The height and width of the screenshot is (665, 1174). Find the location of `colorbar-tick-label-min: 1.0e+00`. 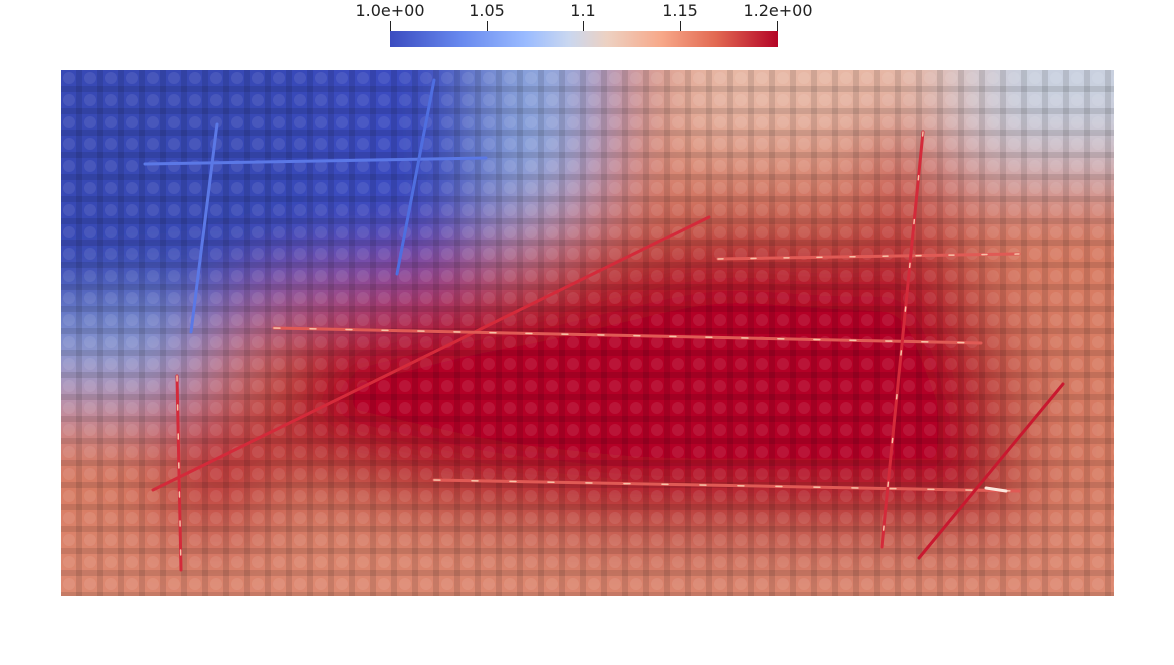

colorbar-tick-label-min: 1.0e+00 is located at coordinates (390, 10).